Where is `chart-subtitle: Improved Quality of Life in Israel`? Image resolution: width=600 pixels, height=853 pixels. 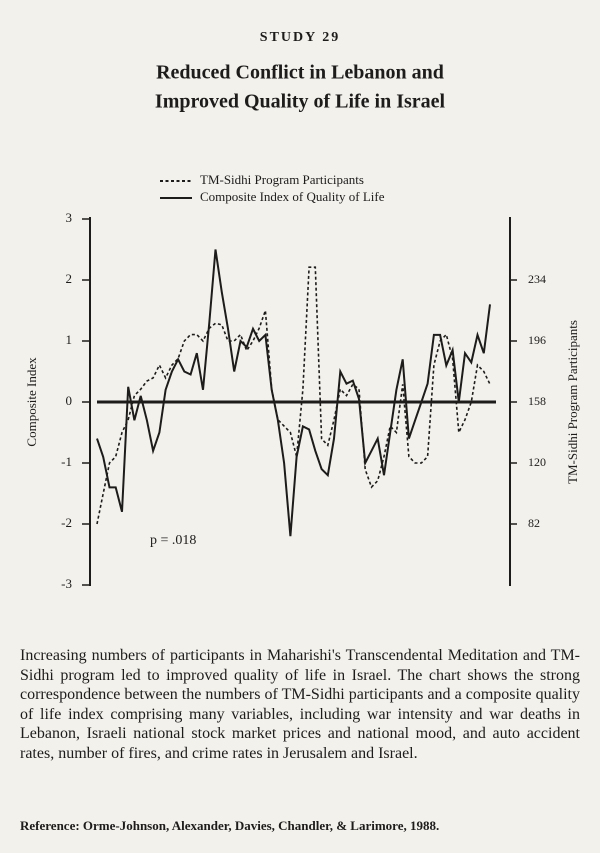
chart-subtitle: Improved Quality of Life in Israel is located at coordinates (300, 102).